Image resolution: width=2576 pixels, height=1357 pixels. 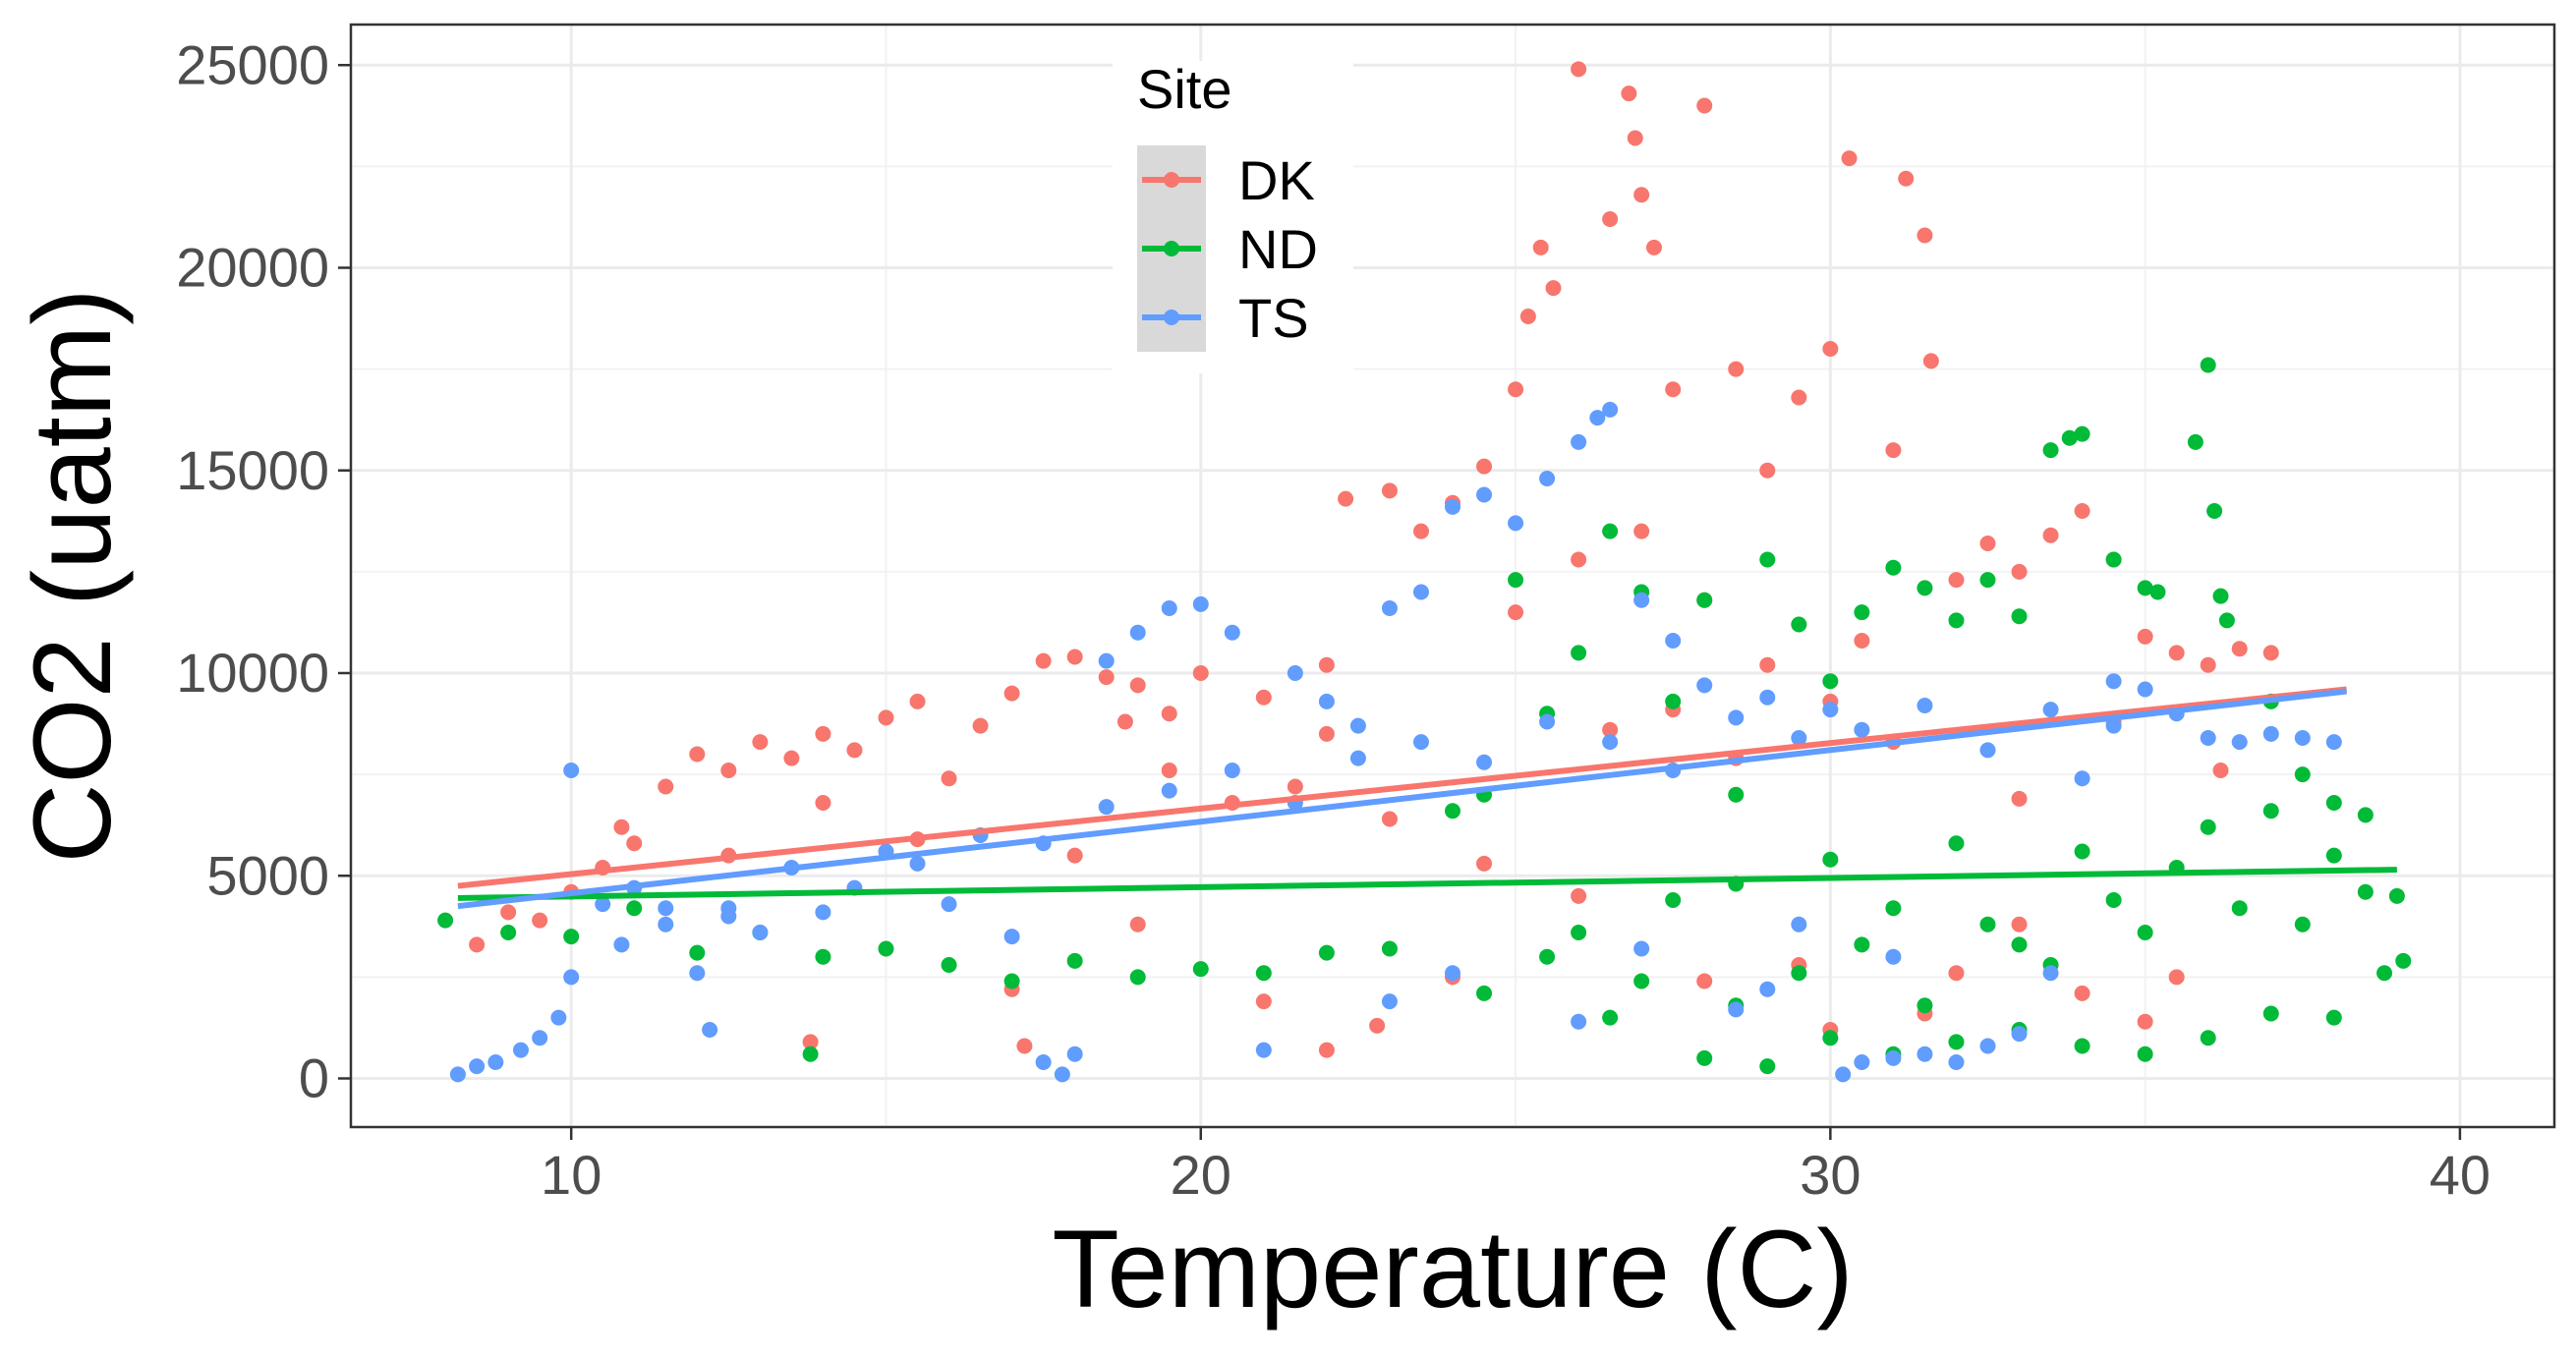 What do you see at coordinates (1515, 1166) in the screenshot?
I see `x-axis-ticks: 10 20 30 40` at bounding box center [1515, 1166].